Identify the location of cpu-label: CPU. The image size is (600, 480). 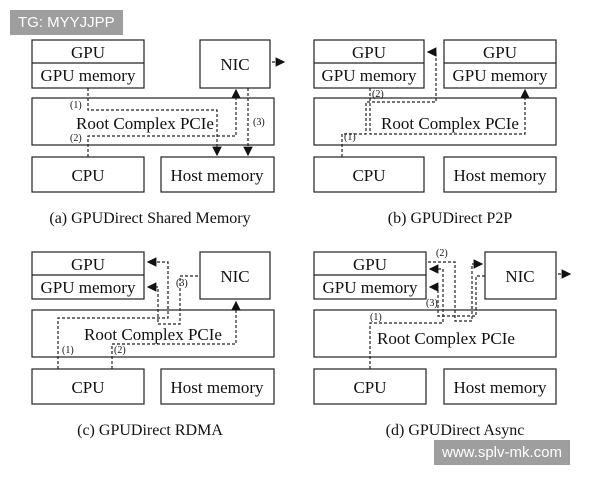
(87, 175).